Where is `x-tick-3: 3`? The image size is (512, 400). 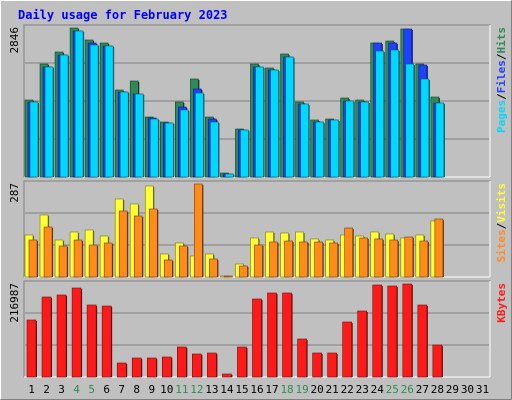
x-tick-3: 3 is located at coordinates (61, 389).